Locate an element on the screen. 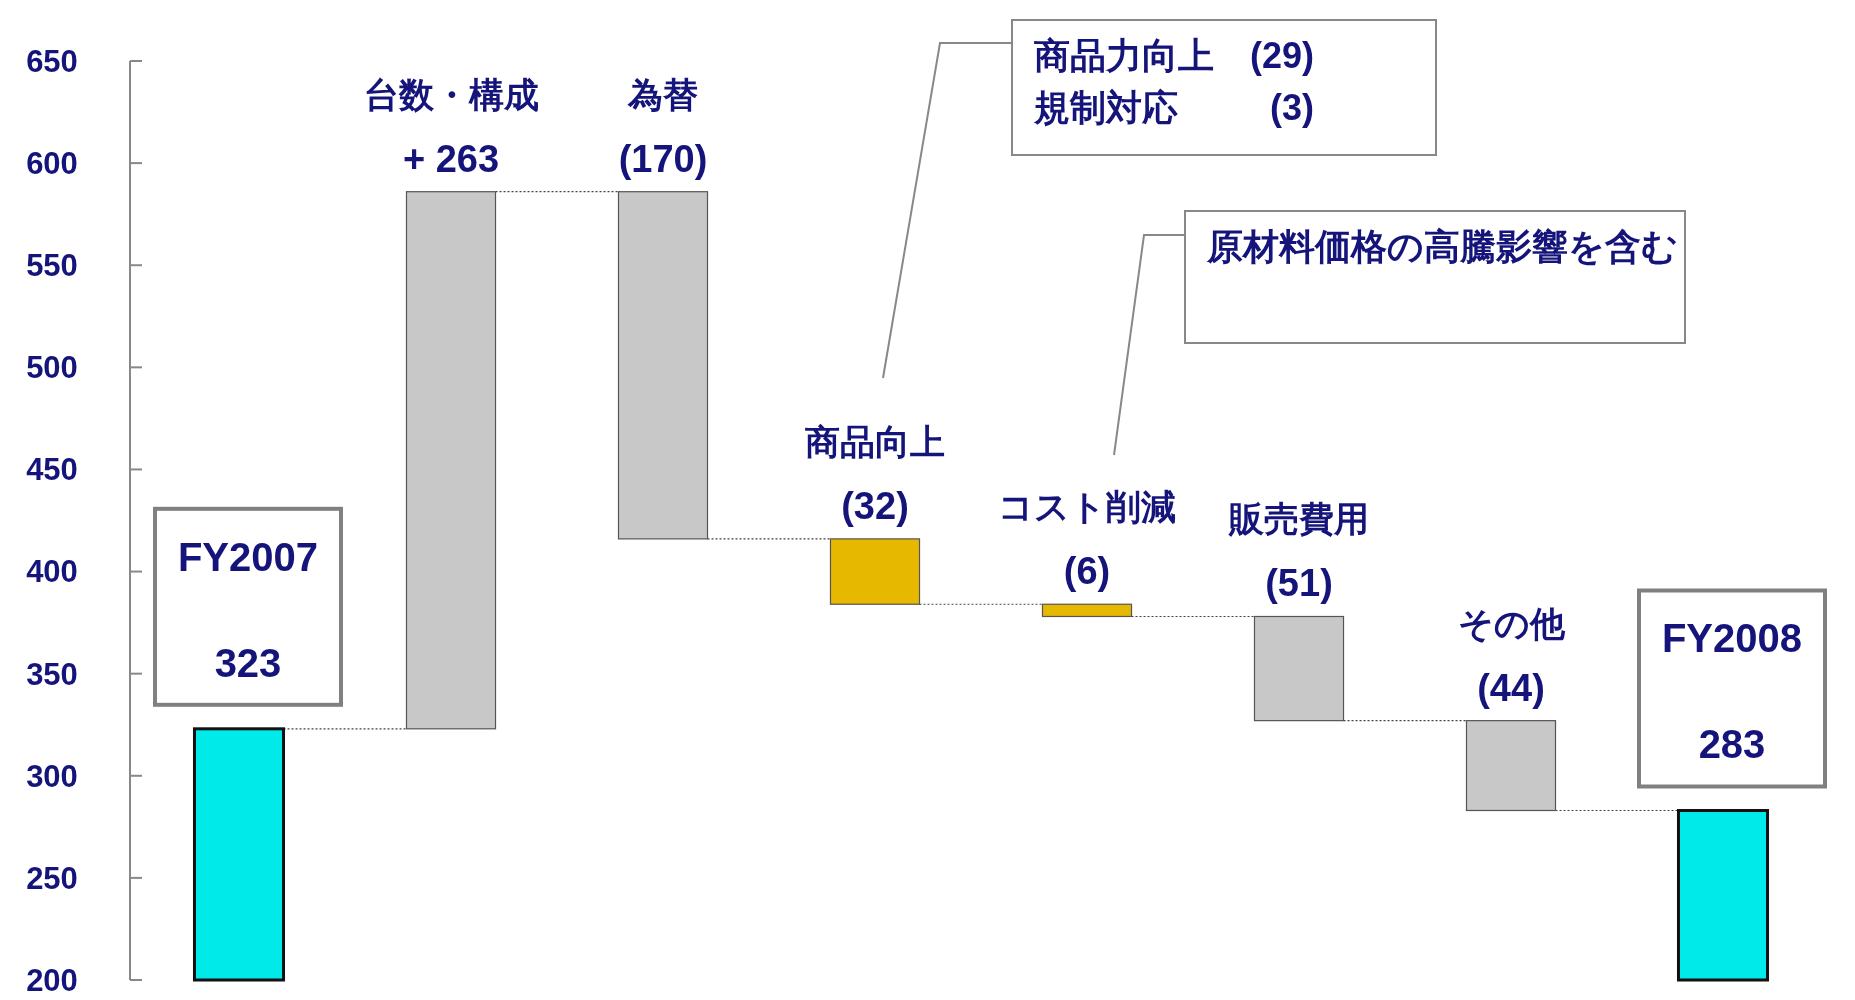 Image resolution: width=1855 pixels, height=1000 pixels. y-tick-label: 650 is located at coordinates (52, 61).